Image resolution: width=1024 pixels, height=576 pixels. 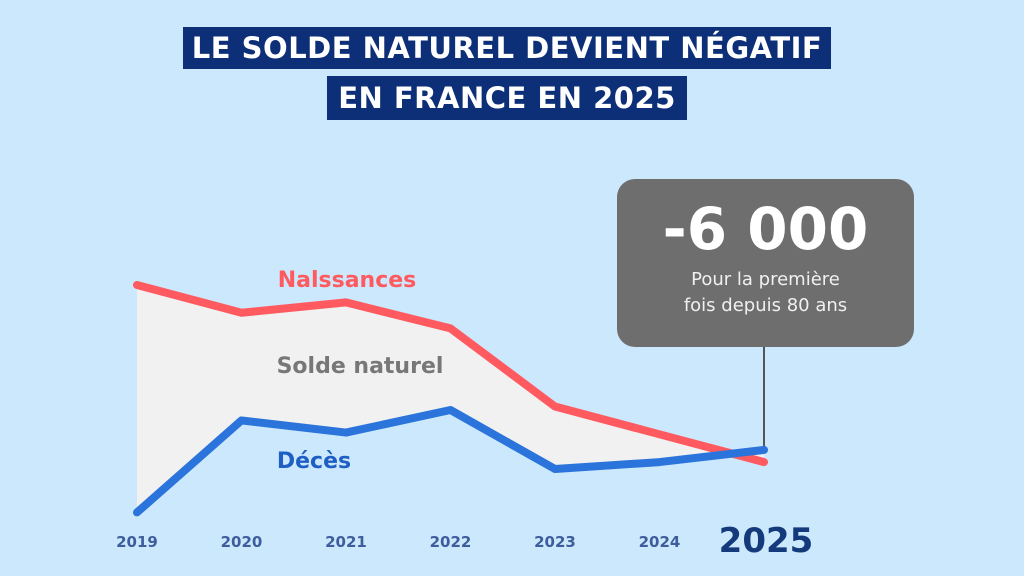 What do you see at coordinates (765, 279) in the screenshot?
I see `callout-line-1: Pour la première` at bounding box center [765, 279].